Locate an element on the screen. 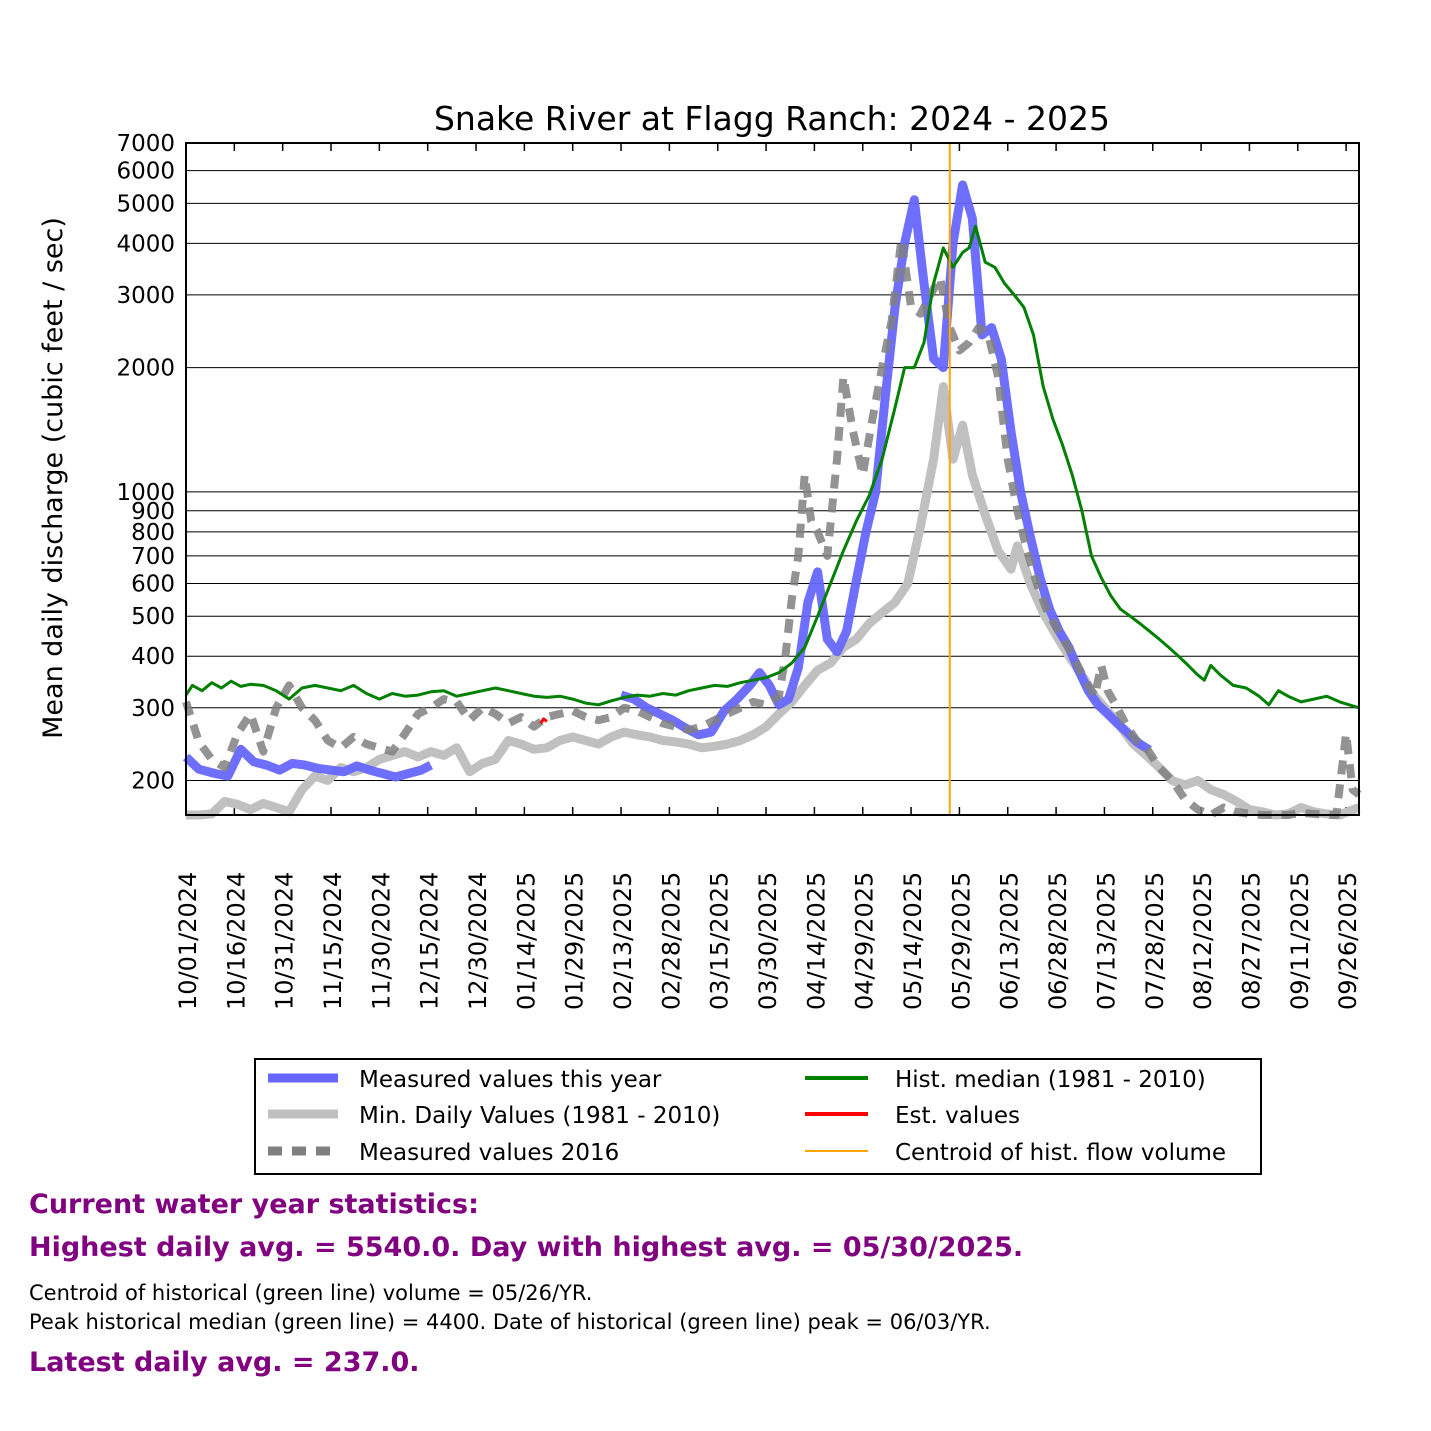  series-est-values is located at coordinates (543, 721).